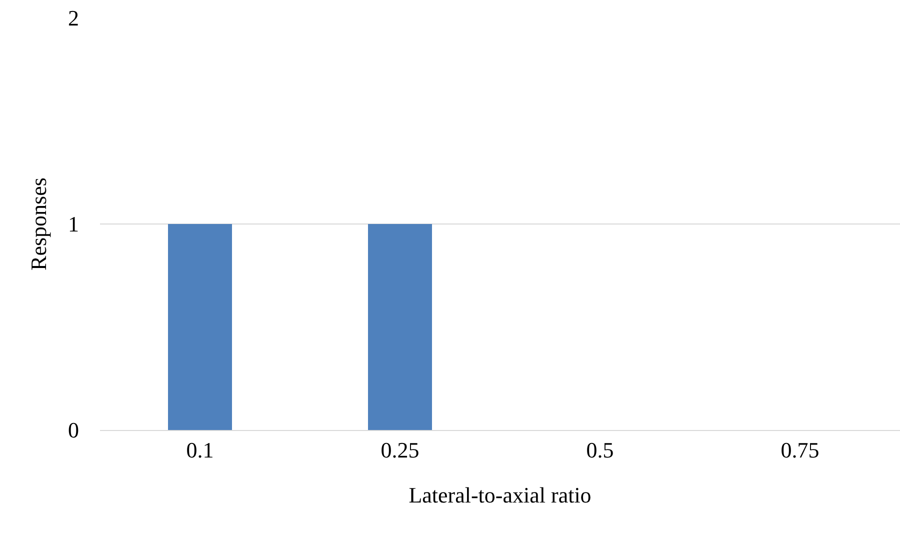 This screenshot has height=541, width=900. Describe the element at coordinates (600, 449) in the screenshot. I see `x-tick-label: 0.5` at that location.